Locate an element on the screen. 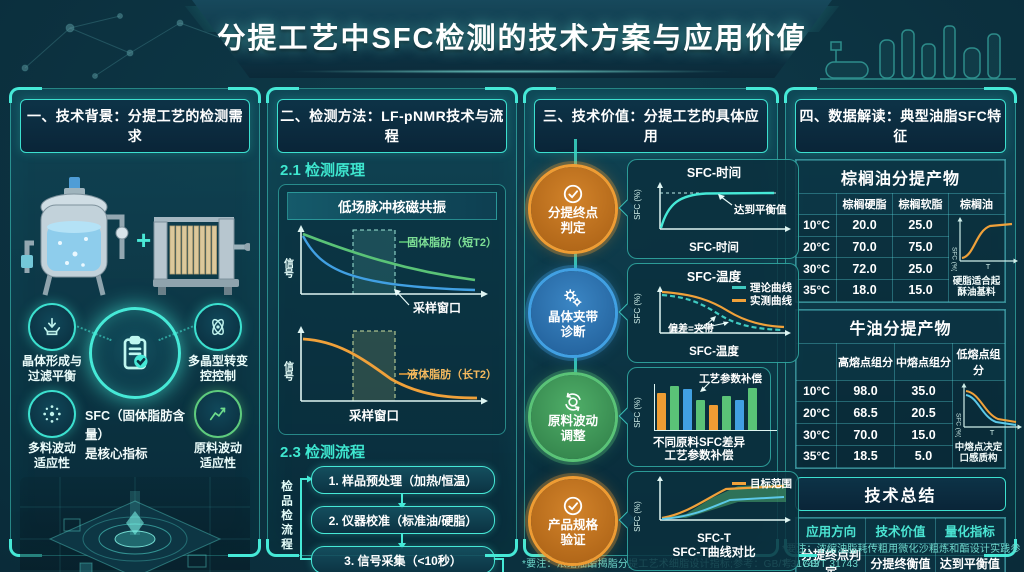  col-header: 棕榈油 is located at coordinates (976, 204).